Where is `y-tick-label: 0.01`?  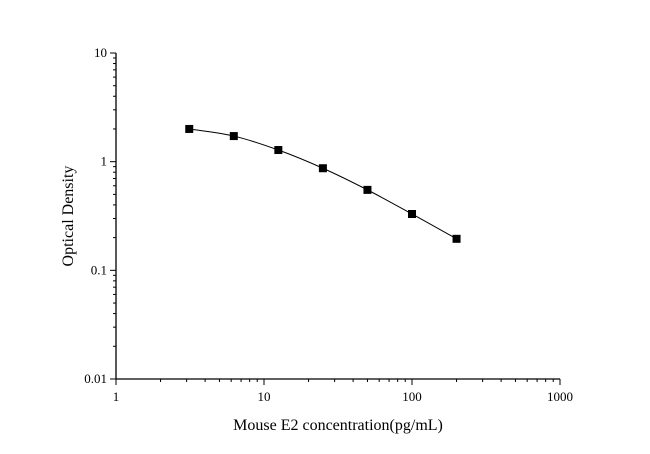 y-tick-label: 0.01 is located at coordinates (95, 378).